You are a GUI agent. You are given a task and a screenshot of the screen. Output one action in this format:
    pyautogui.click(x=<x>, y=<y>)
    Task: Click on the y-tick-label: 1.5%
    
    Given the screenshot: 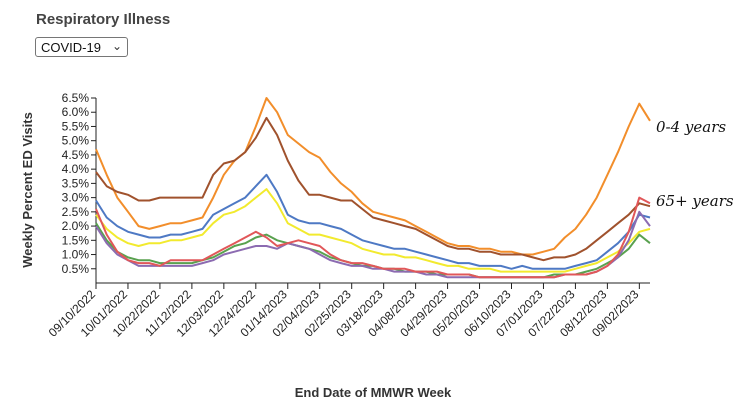 What is the action you would take?
    pyautogui.click(x=76, y=240)
    